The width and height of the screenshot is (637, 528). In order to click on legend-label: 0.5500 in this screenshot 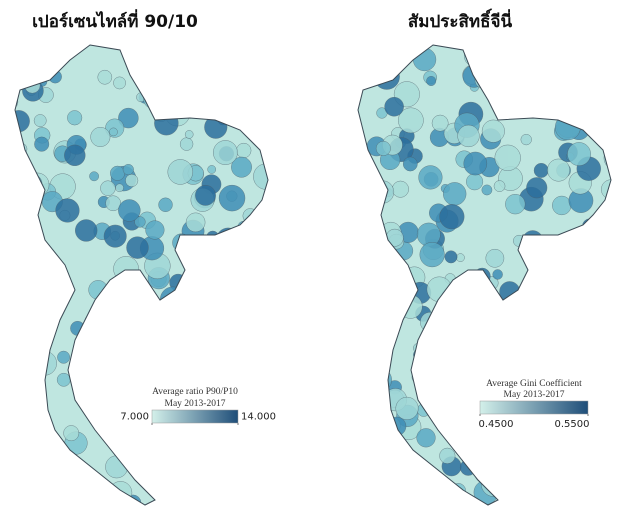, I will do `click(572, 424)`.